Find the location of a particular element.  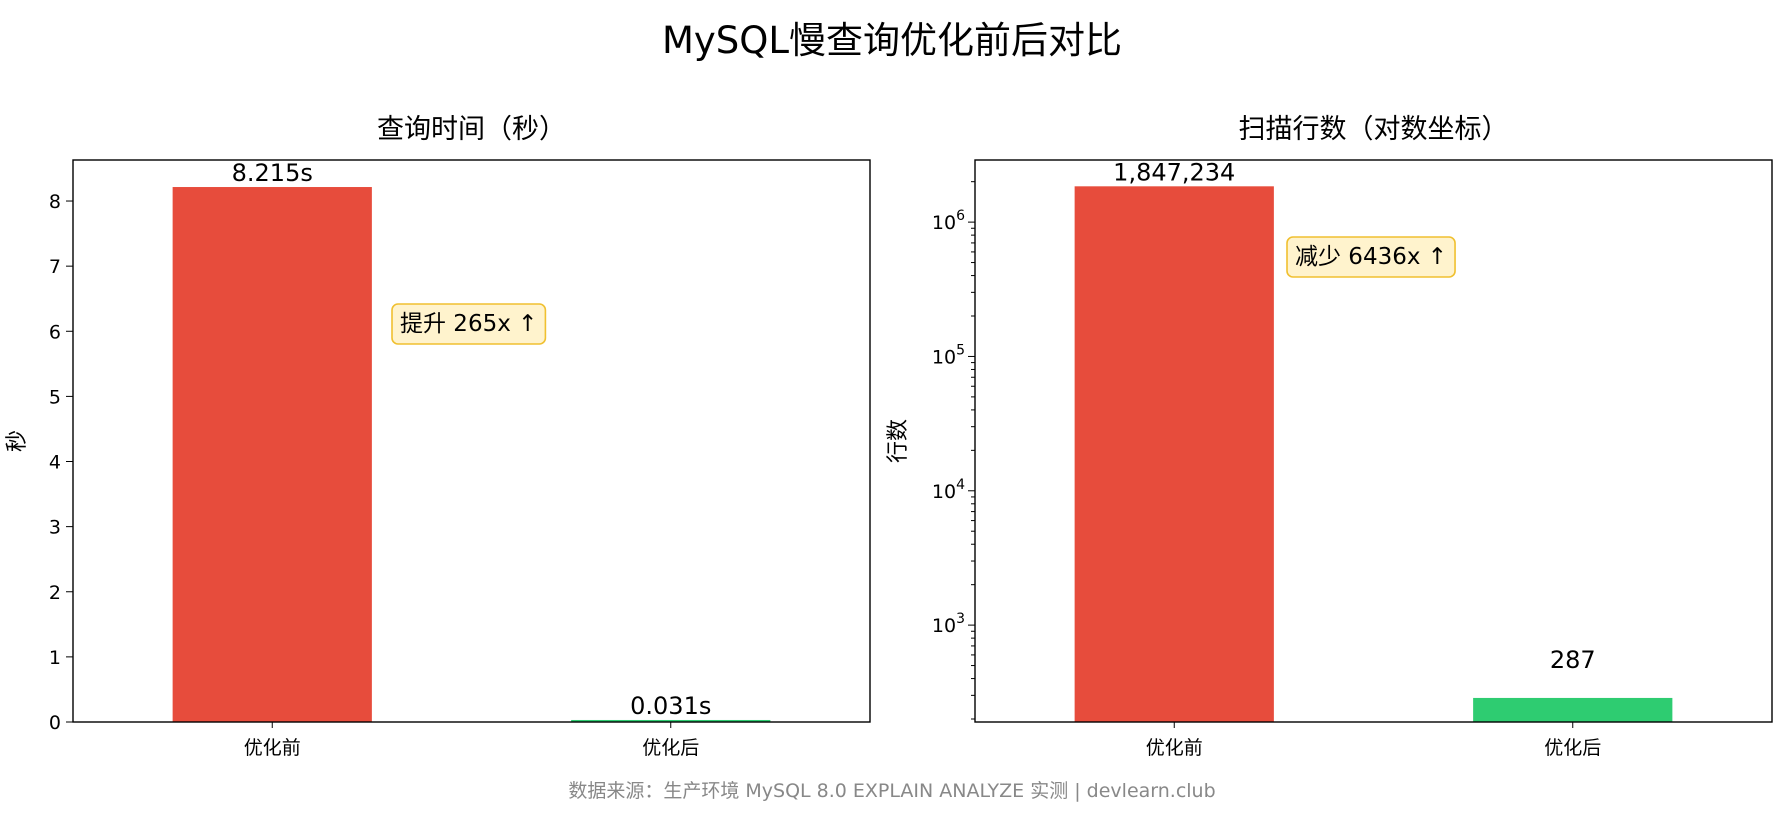

panel-title: 查询时间（秒） is located at coordinates (471, 129).